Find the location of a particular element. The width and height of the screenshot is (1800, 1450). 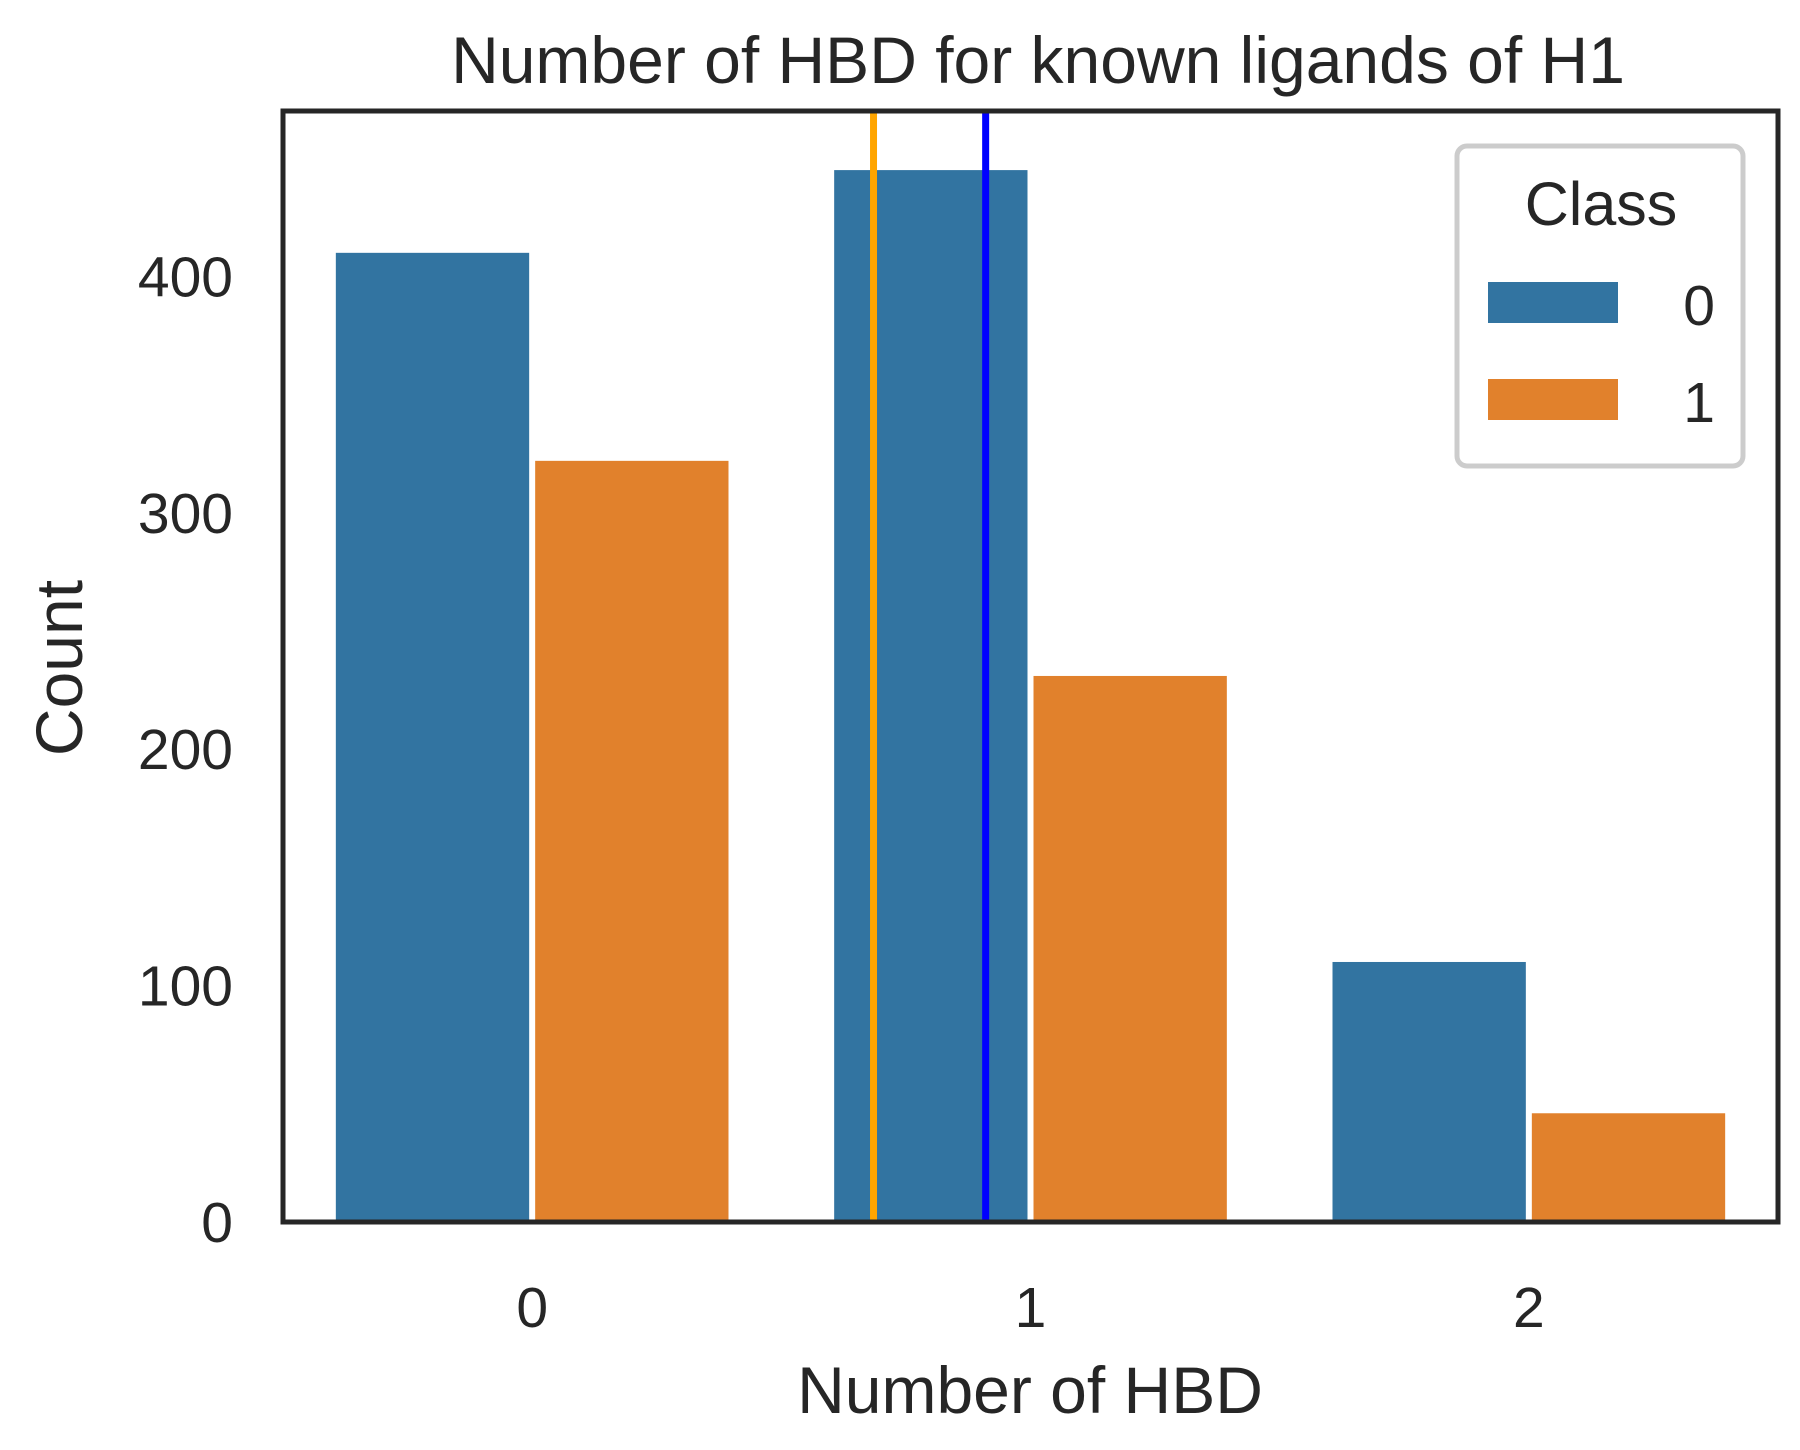

chart-title: Number of HBD for known ligands of H1 is located at coordinates (1038, 60).